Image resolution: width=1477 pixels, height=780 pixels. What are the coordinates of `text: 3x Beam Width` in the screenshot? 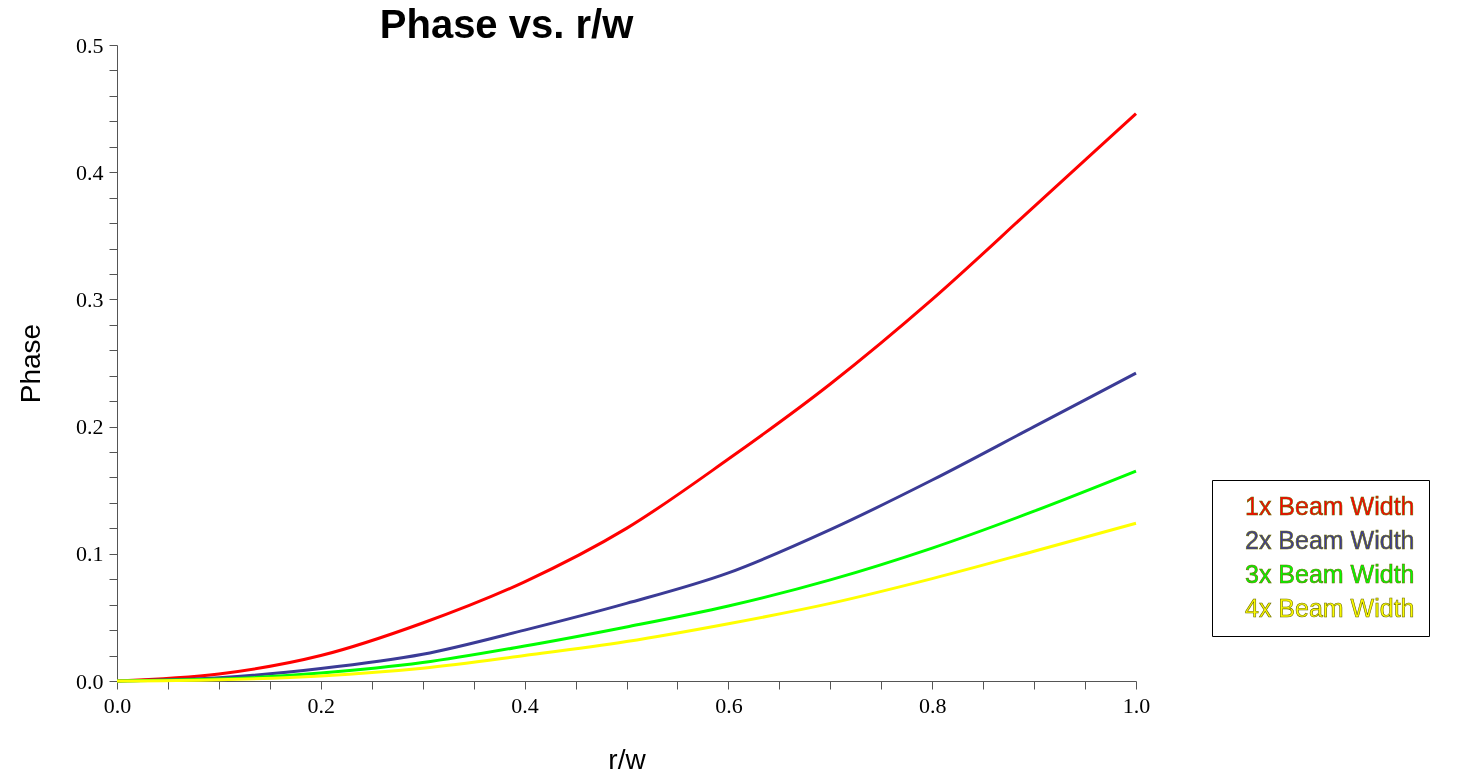 It's located at (1330, 573).